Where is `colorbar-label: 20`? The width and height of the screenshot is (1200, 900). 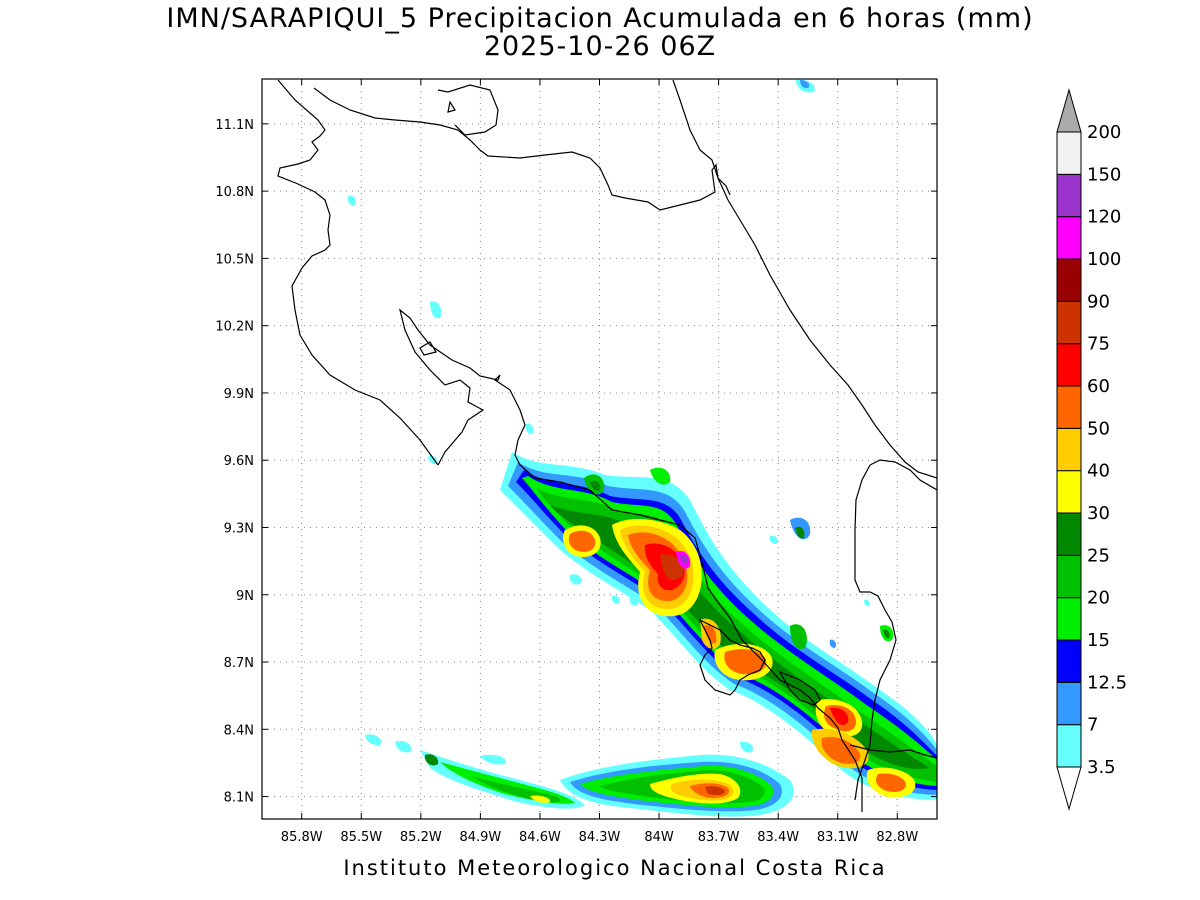
colorbar-label: 20 is located at coordinates (1098, 598).